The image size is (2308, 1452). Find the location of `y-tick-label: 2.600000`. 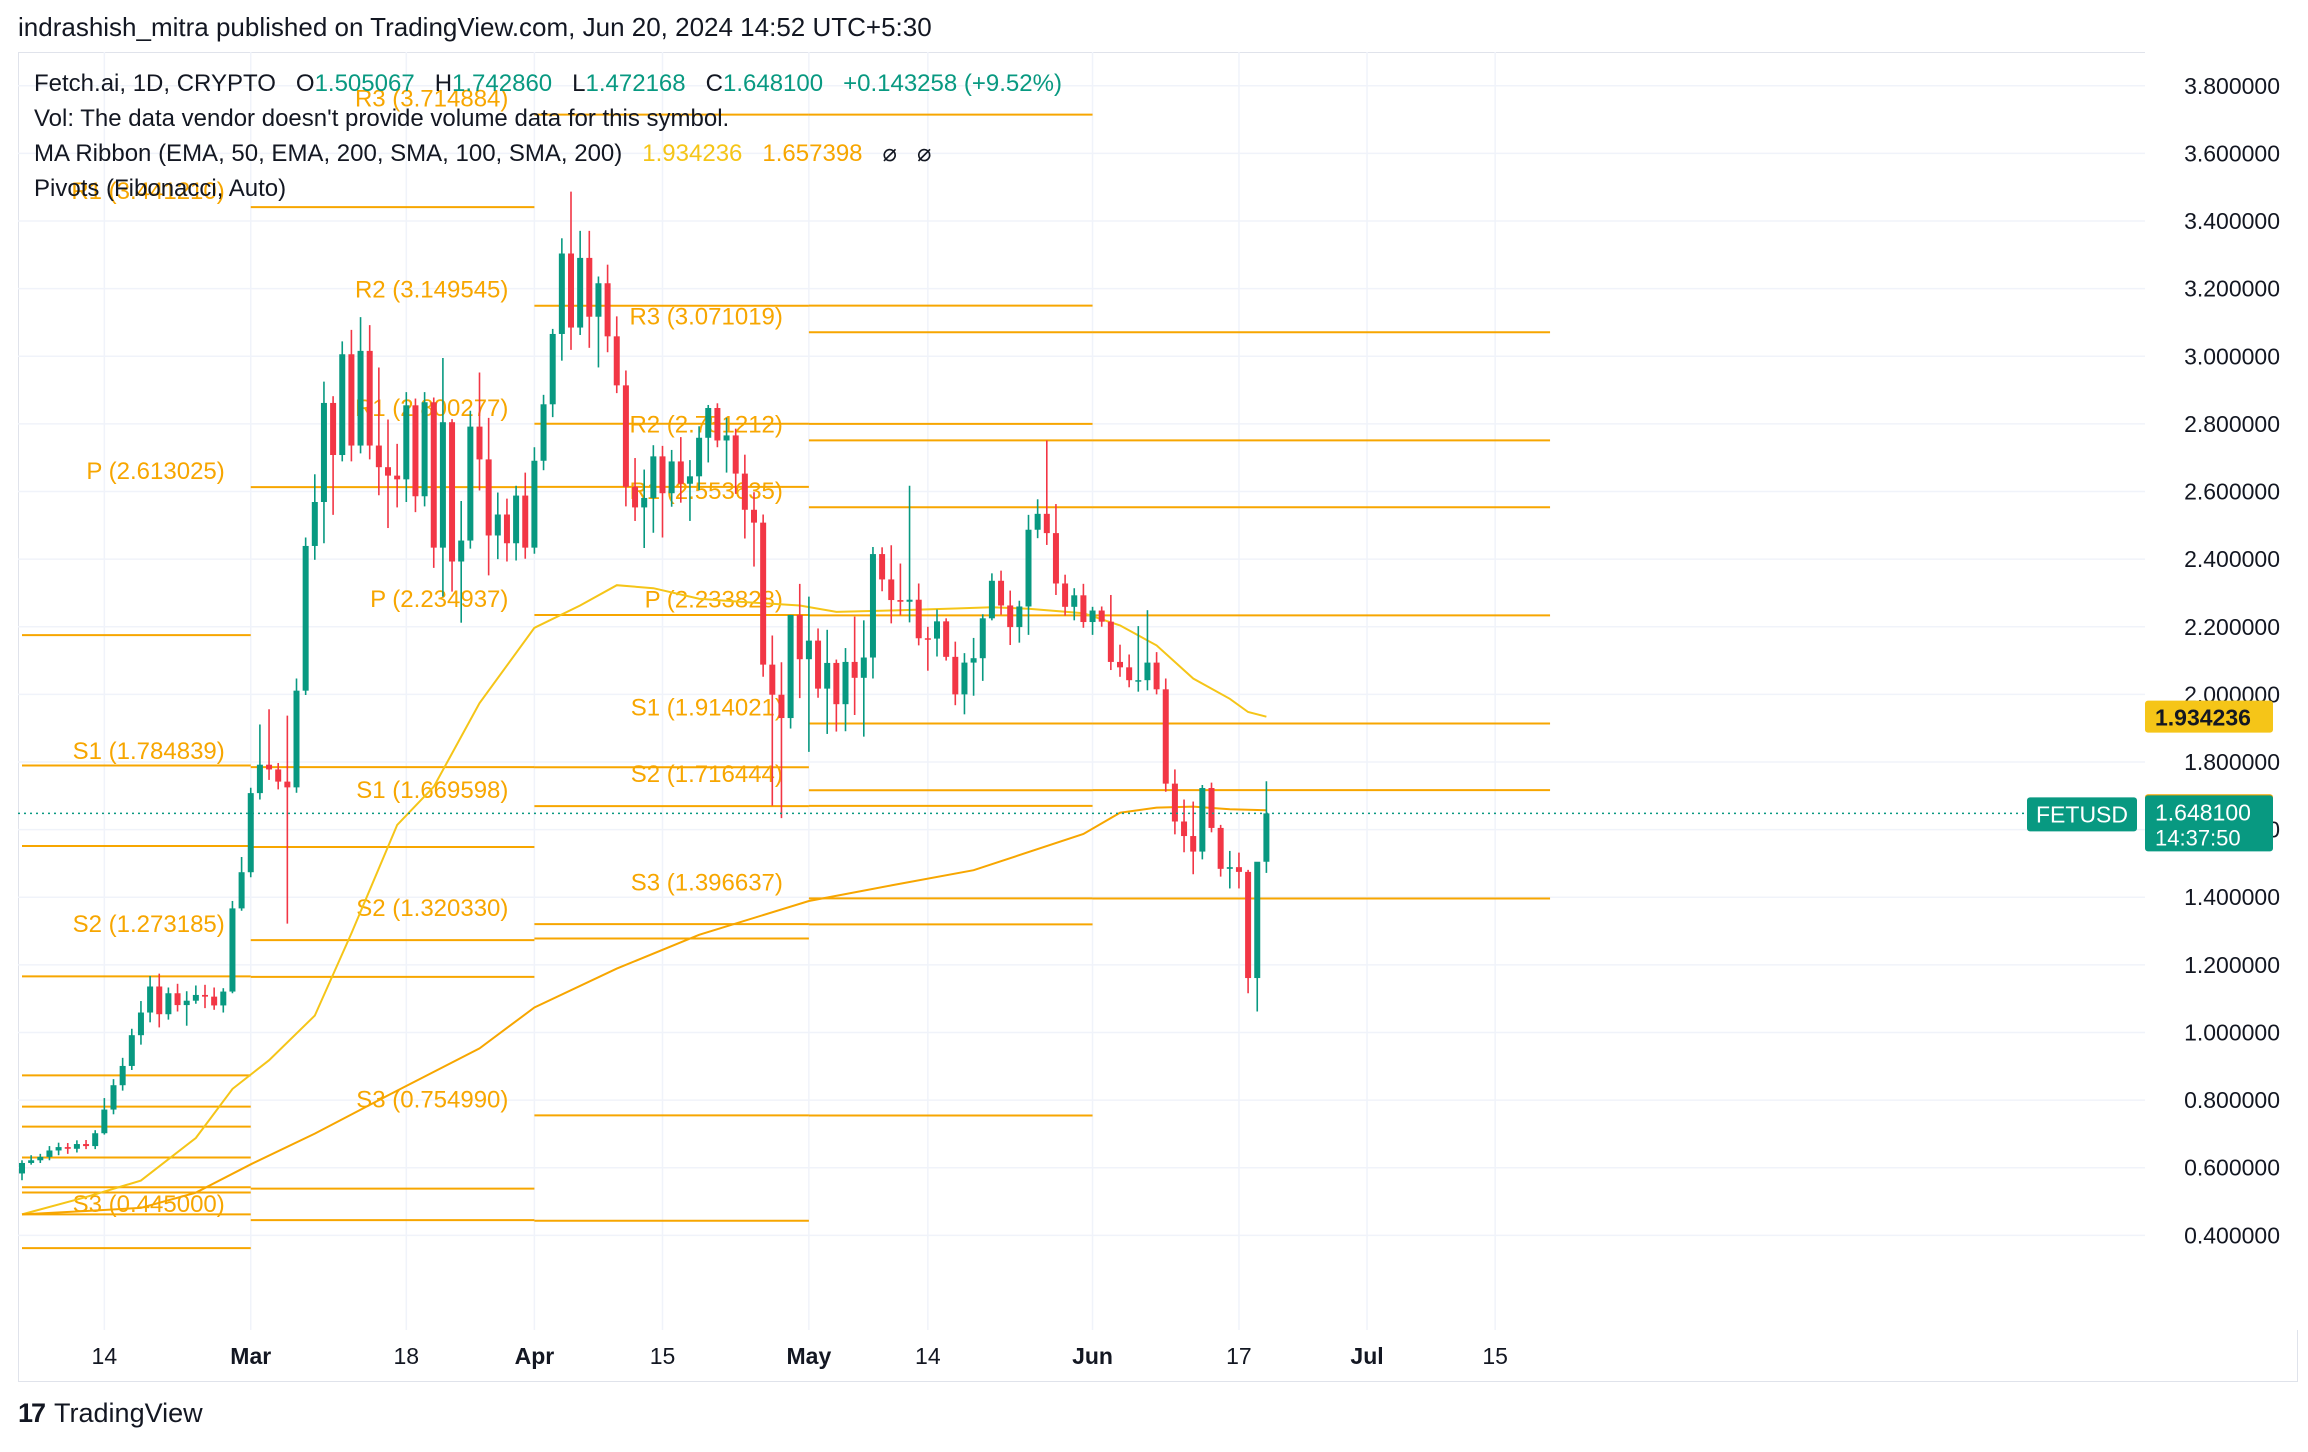

y-tick-label: 2.600000 is located at coordinates (2232, 492).